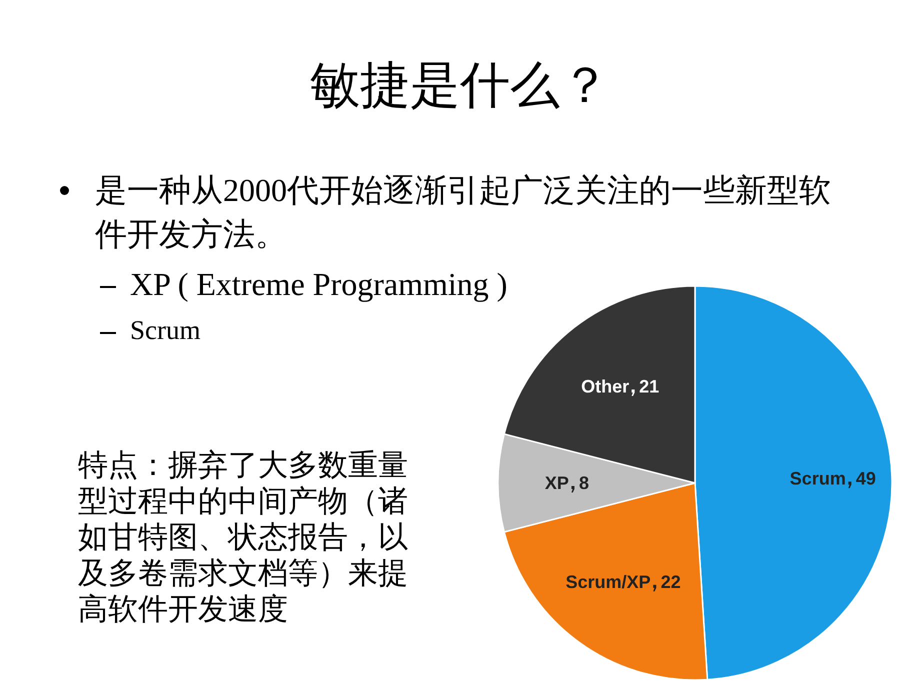  What do you see at coordinates (583, 483) in the screenshot?
I see `data-label: 8` at bounding box center [583, 483].